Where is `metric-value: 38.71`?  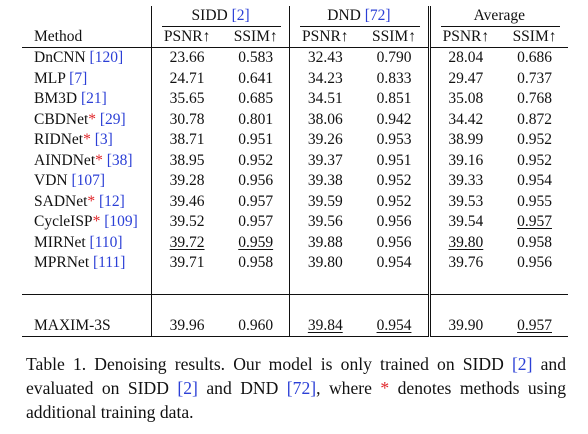 metric-value: 38.71 is located at coordinates (187, 140).